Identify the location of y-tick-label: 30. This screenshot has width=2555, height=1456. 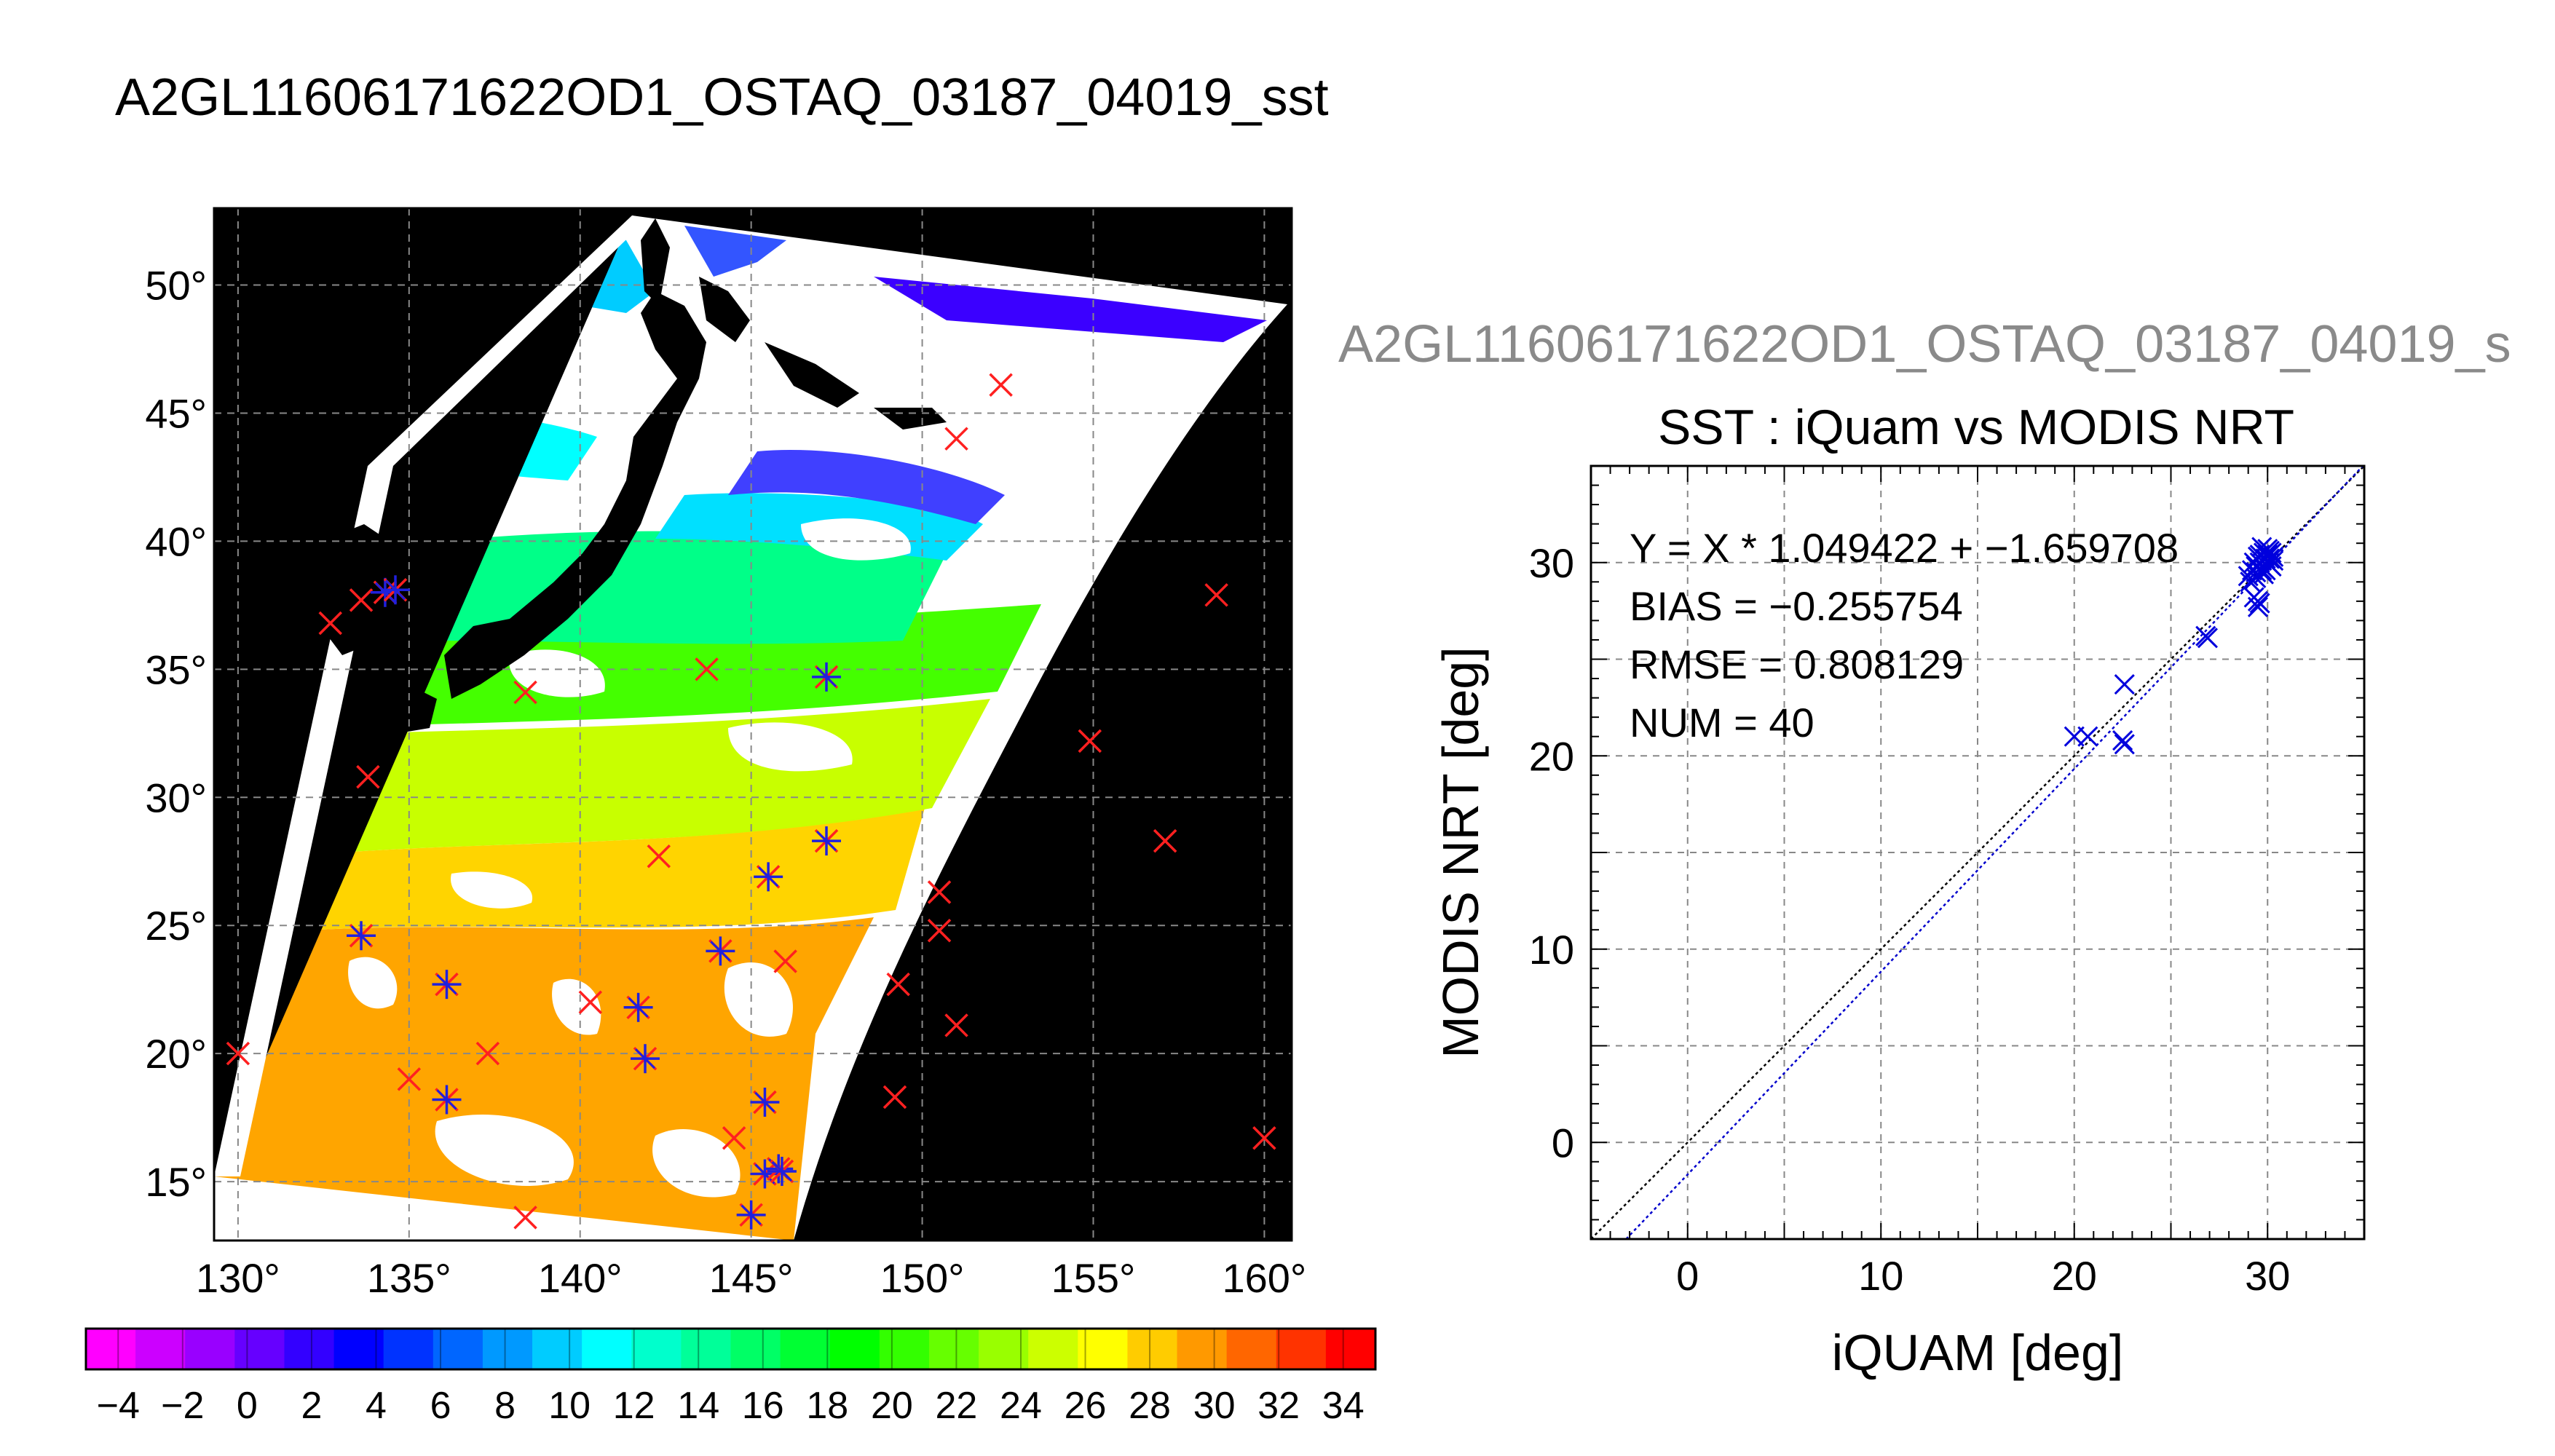
(1551, 563).